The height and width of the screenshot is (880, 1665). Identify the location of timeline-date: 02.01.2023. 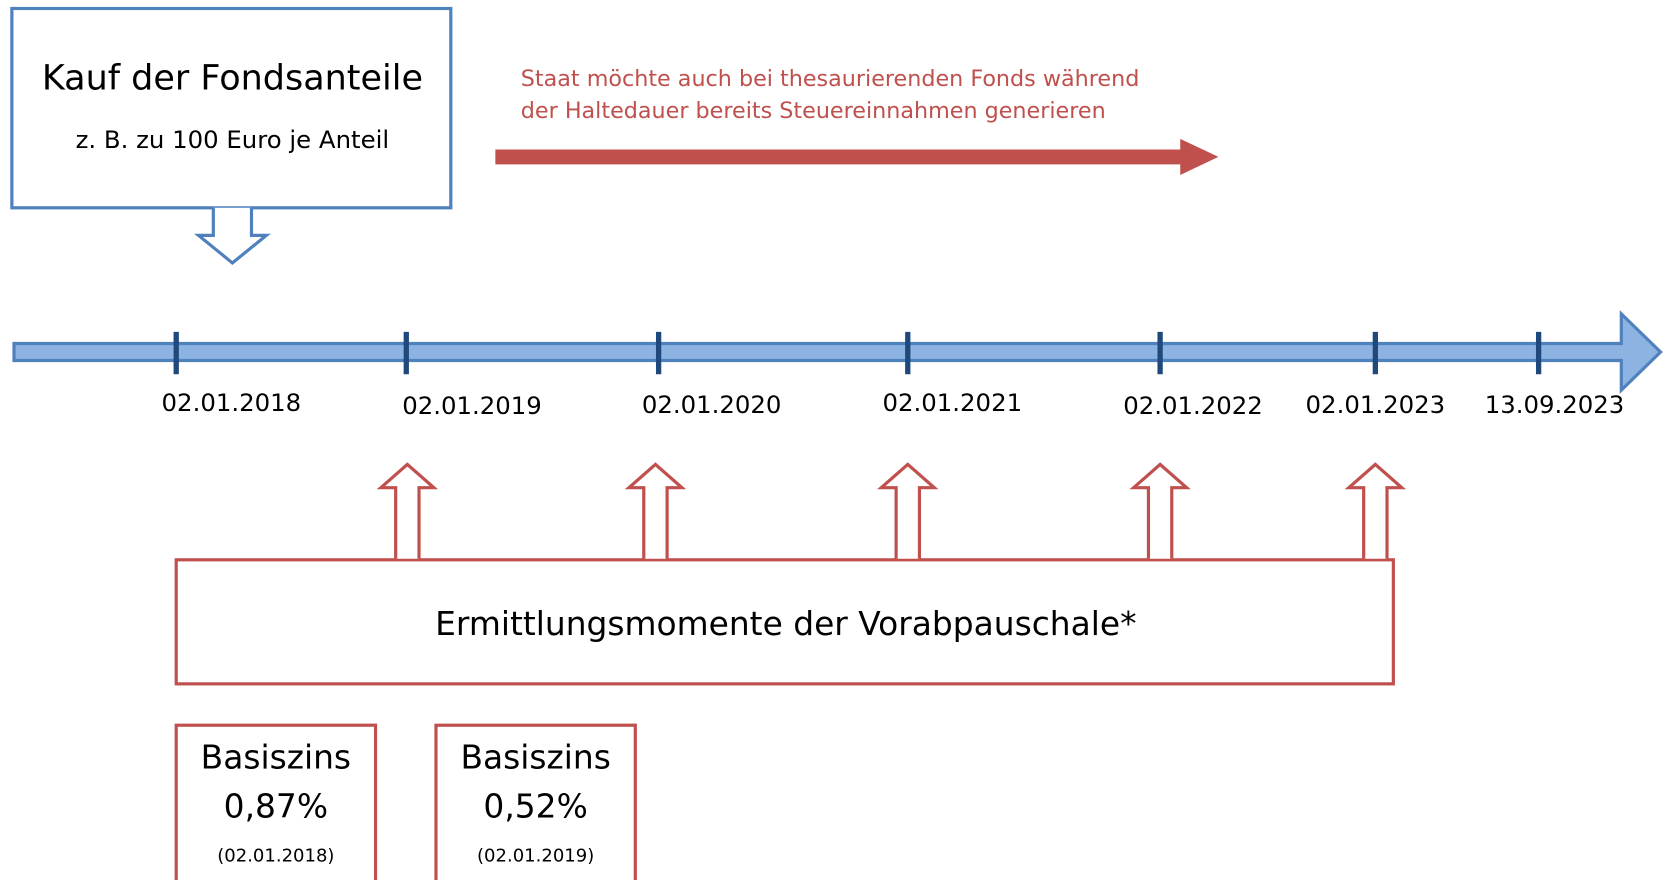
(1376, 404).